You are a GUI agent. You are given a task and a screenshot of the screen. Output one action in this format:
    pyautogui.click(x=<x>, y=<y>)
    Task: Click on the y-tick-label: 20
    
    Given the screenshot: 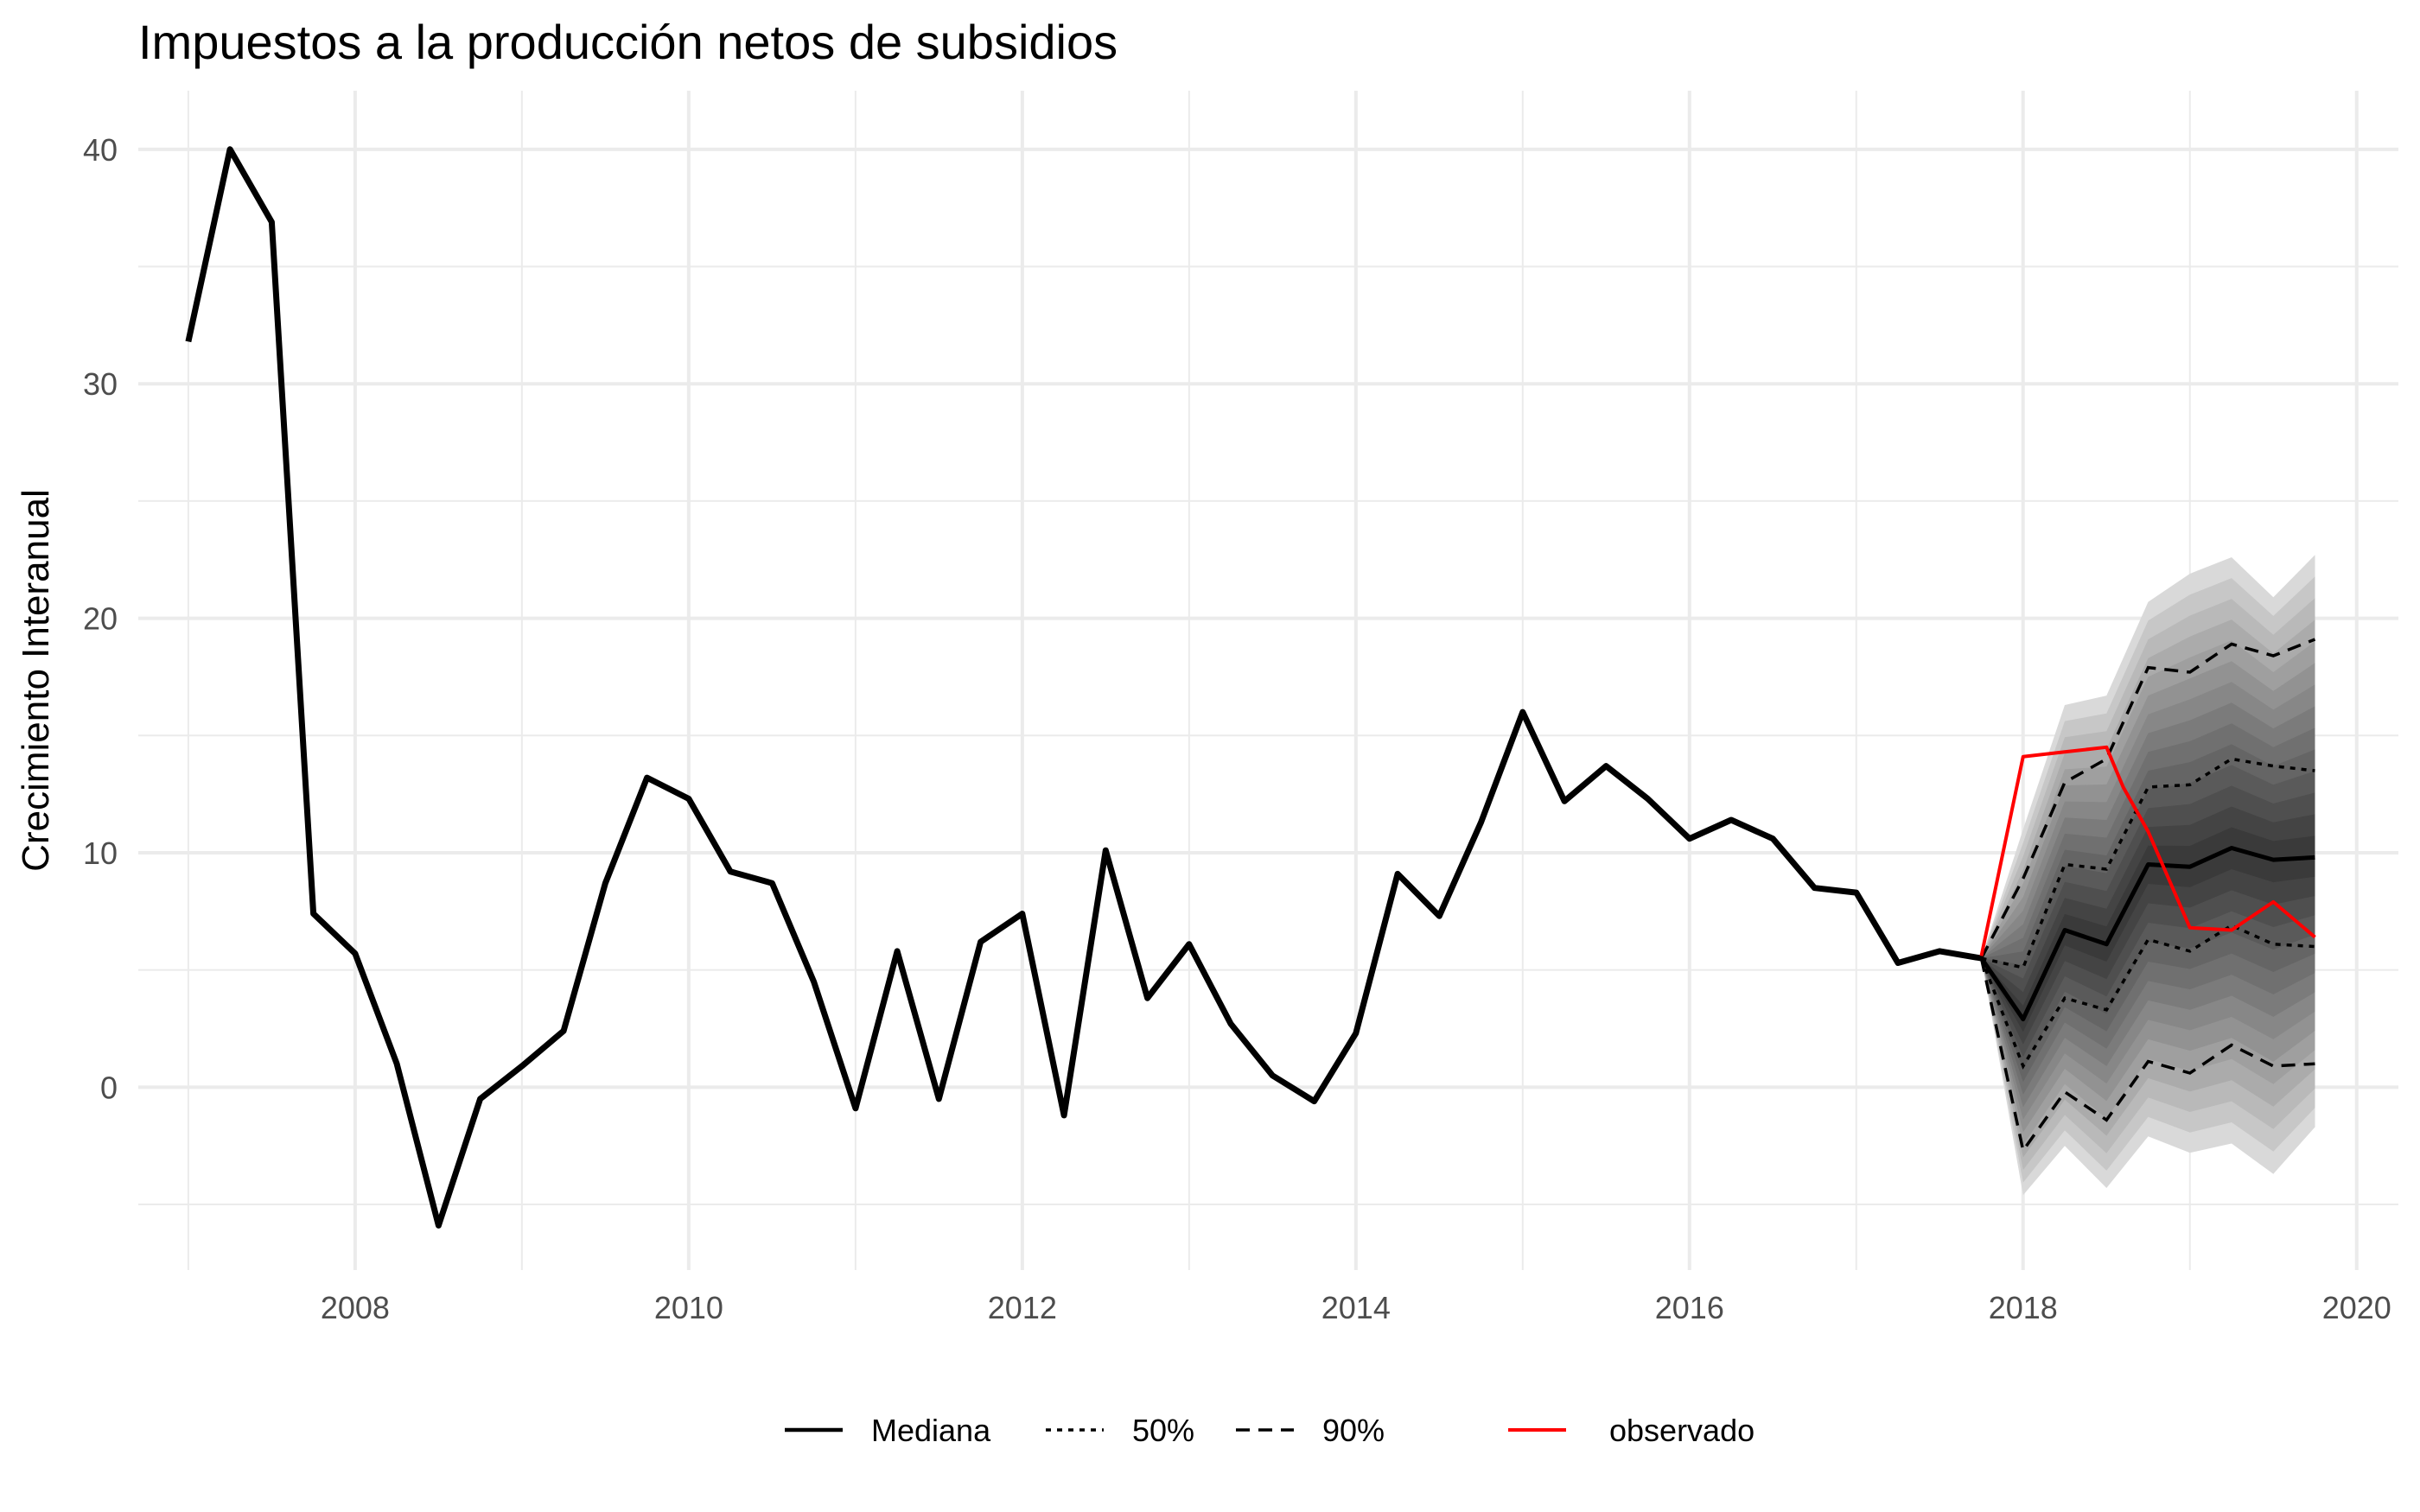 What is the action you would take?
    pyautogui.click(x=100, y=619)
    